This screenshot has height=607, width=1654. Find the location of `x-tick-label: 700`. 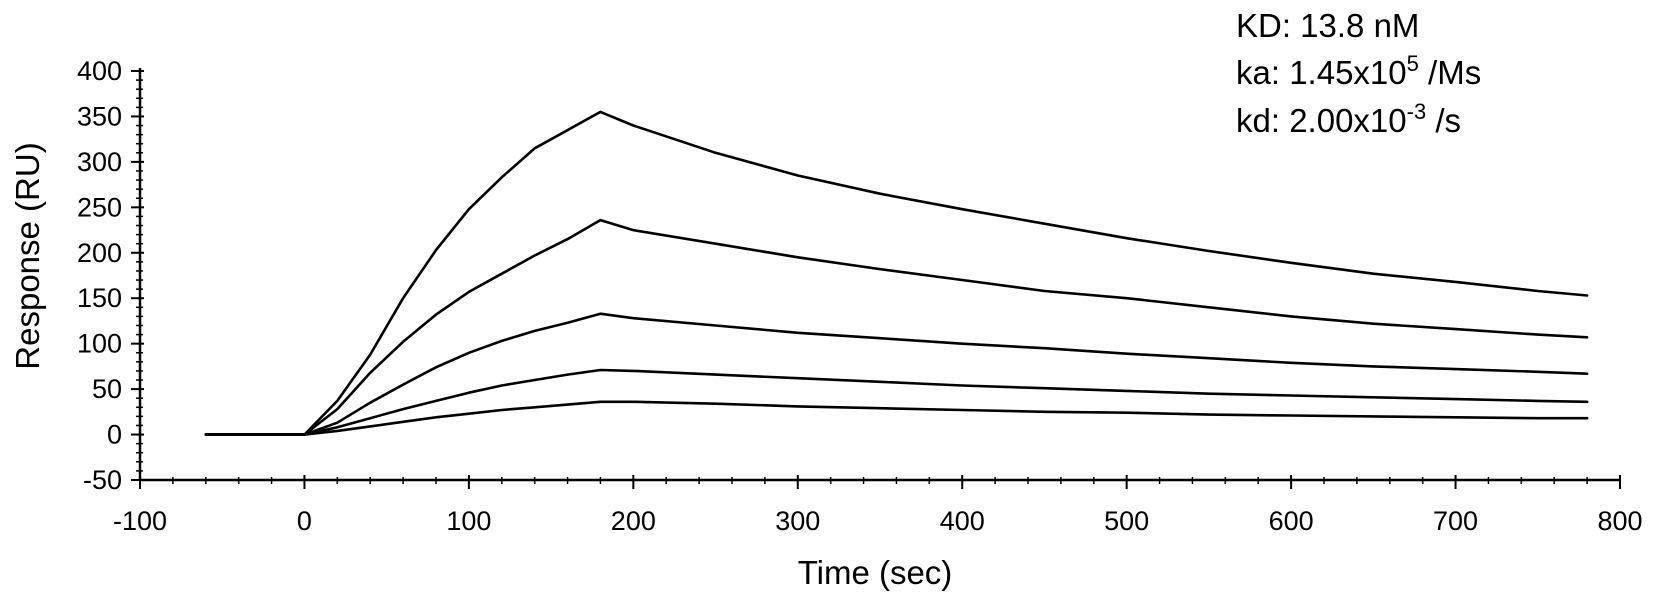

x-tick-label: 700 is located at coordinates (1455, 521).